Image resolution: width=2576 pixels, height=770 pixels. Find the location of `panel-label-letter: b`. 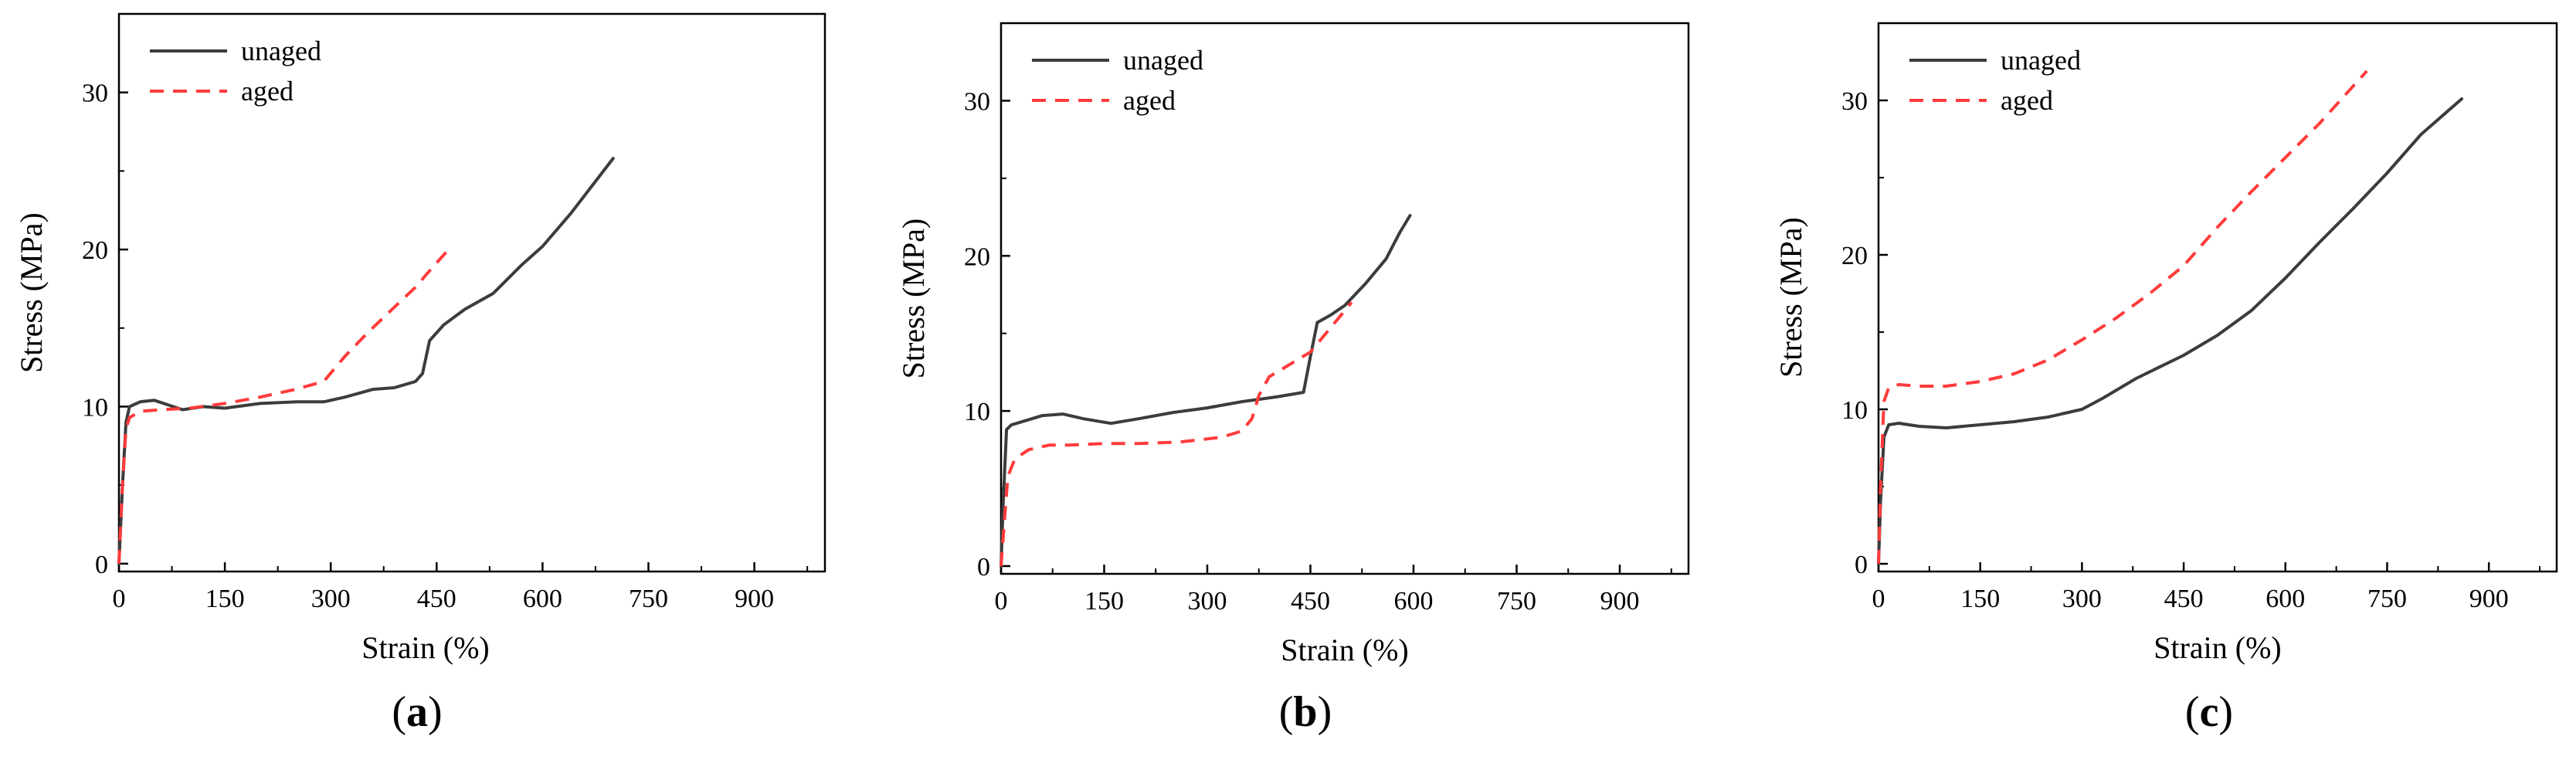

panel-label-letter: b is located at coordinates (1305, 712).